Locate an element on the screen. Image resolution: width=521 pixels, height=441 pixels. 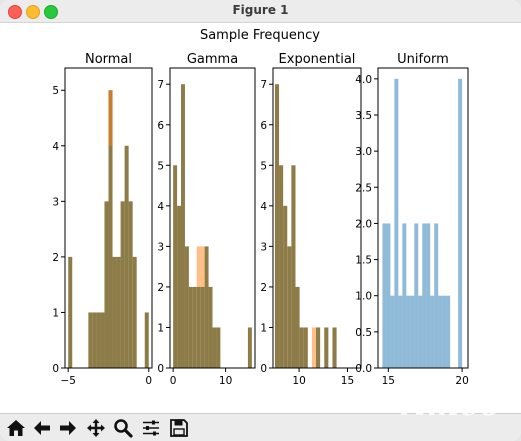
back-button is located at coordinates (42, 428).